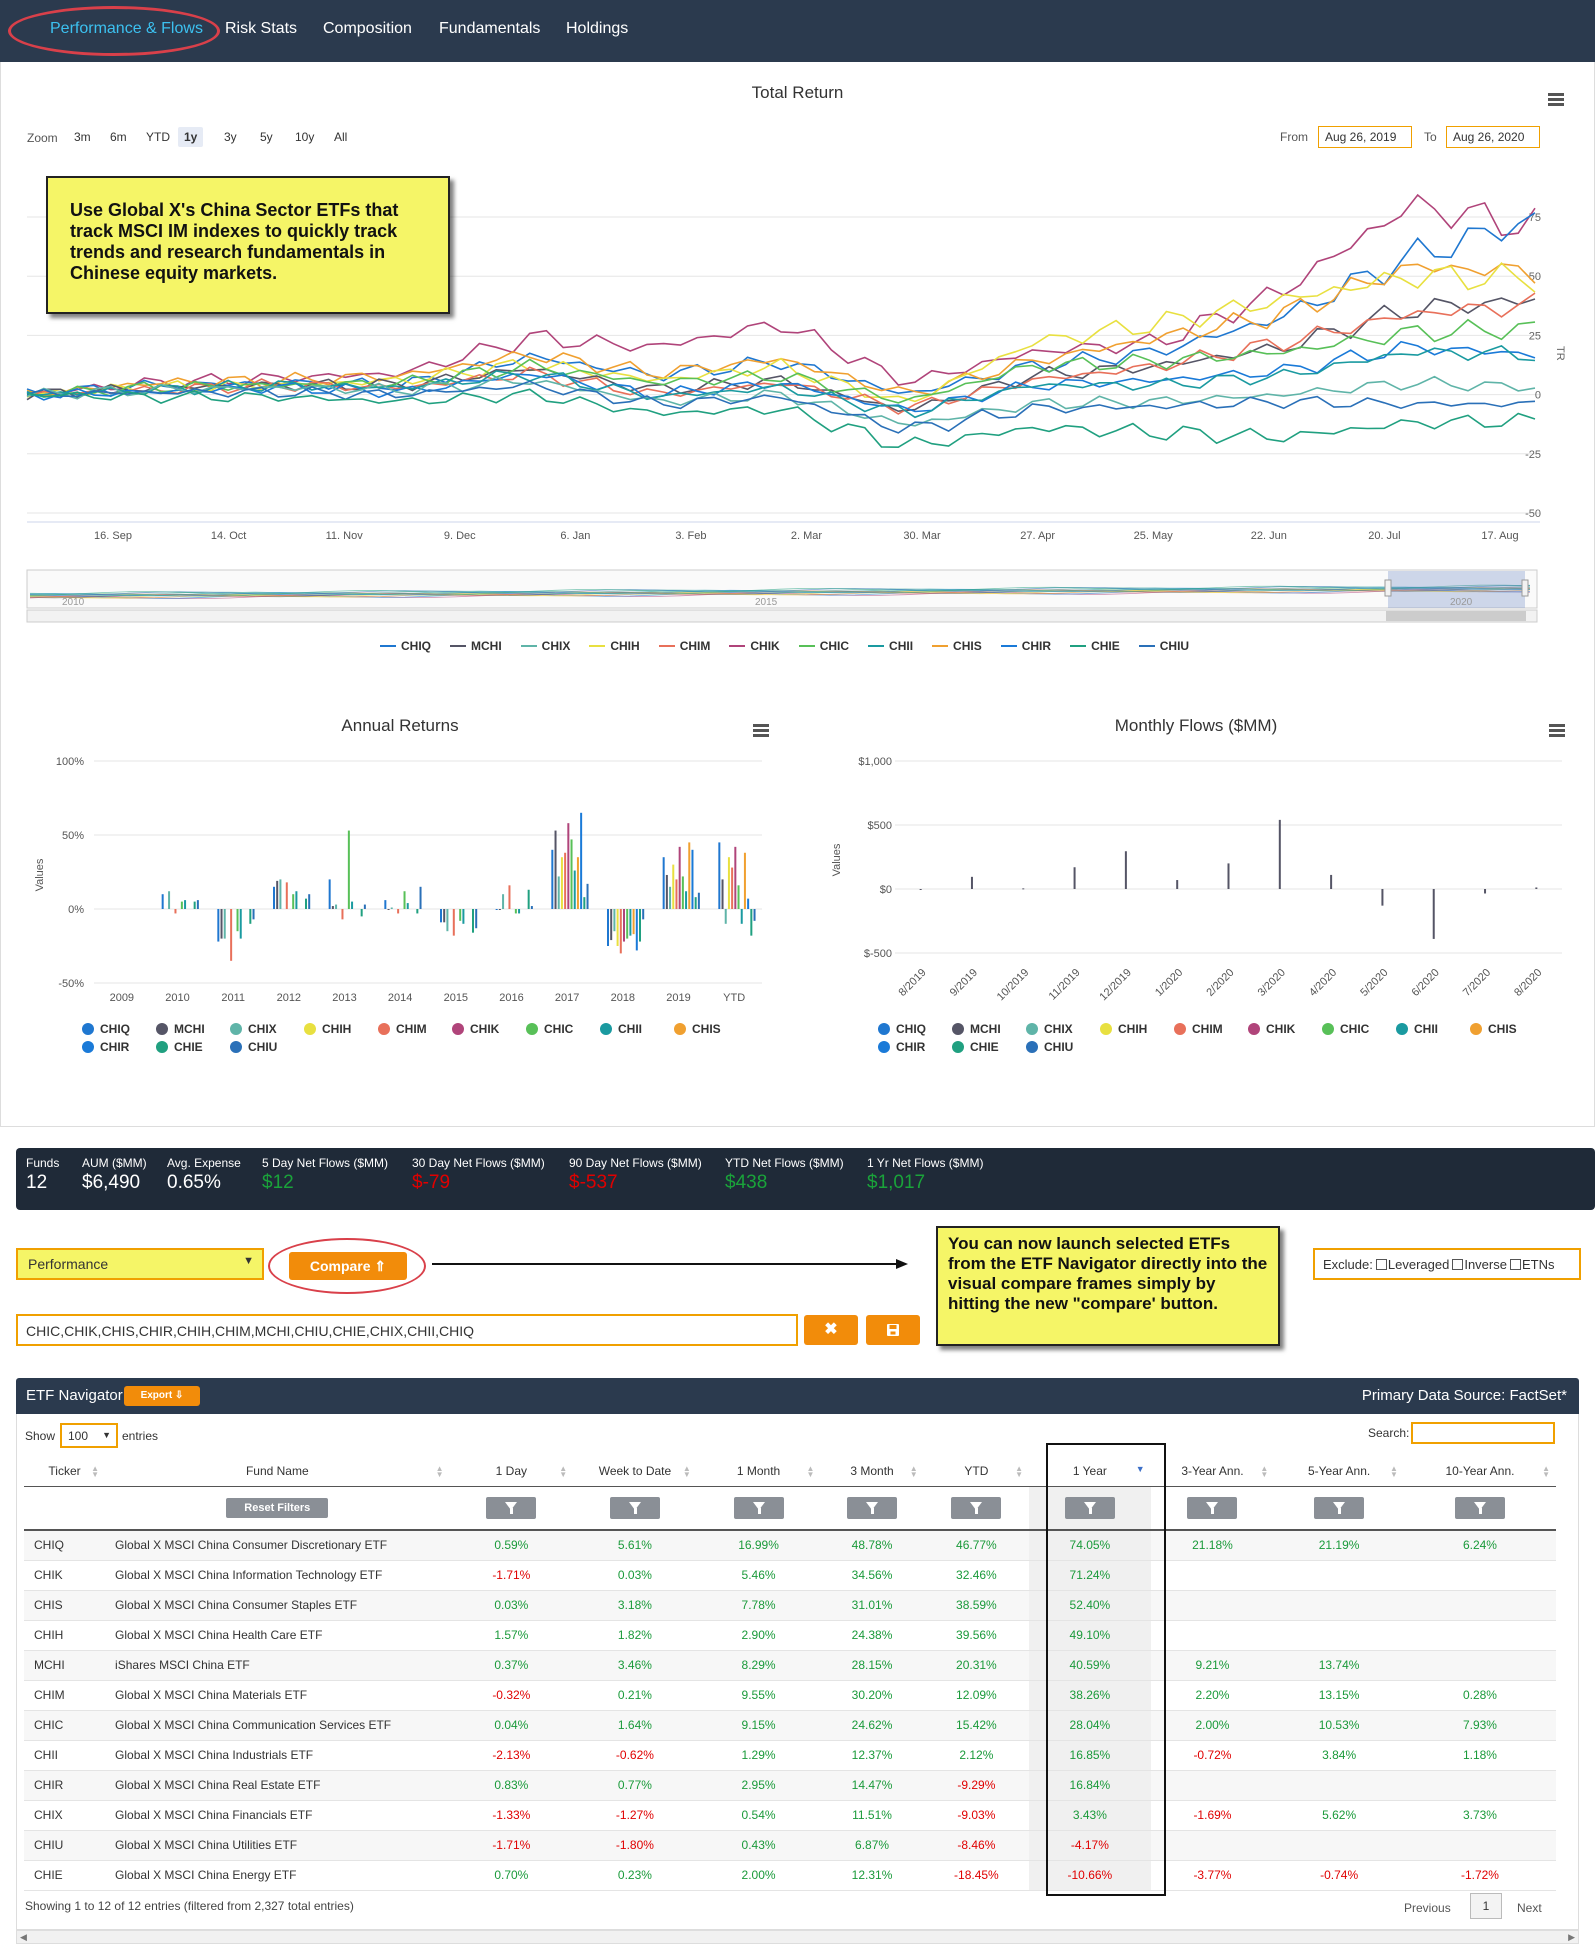 The width and height of the screenshot is (1595, 1950). Describe the element at coordinates (1486, 1906) in the screenshot. I see `page-1-button: 1` at that location.